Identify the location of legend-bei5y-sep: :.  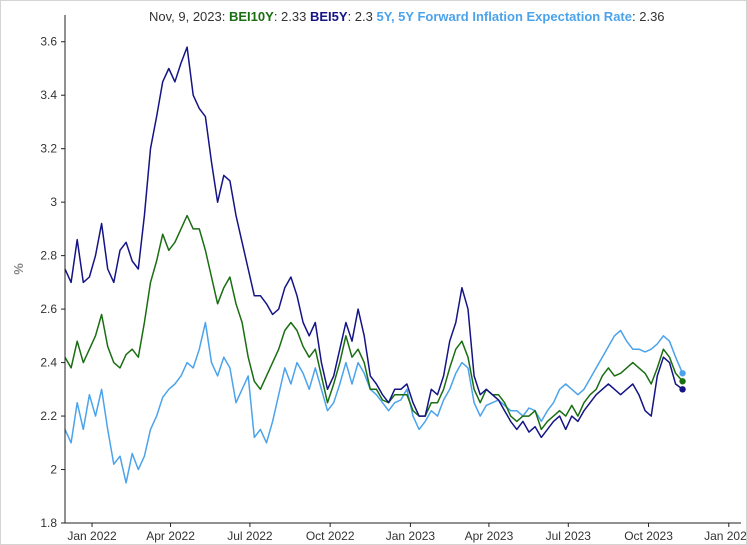
(351, 16).